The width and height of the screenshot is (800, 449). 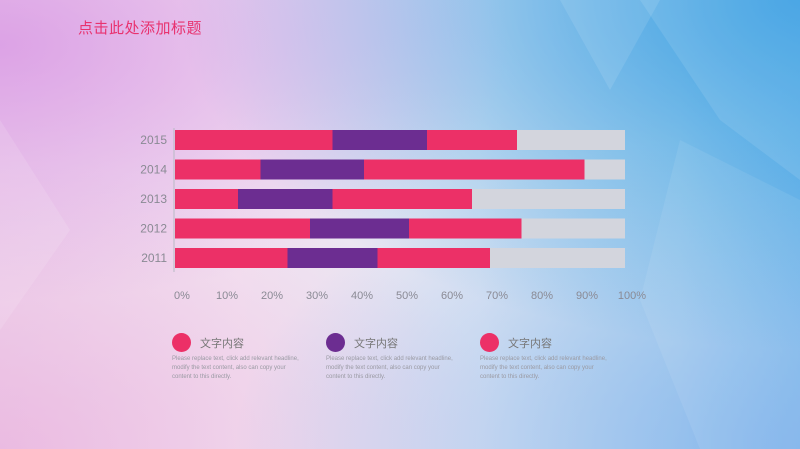 What do you see at coordinates (272, 296) in the screenshot?
I see `x-tick-label: 20%` at bounding box center [272, 296].